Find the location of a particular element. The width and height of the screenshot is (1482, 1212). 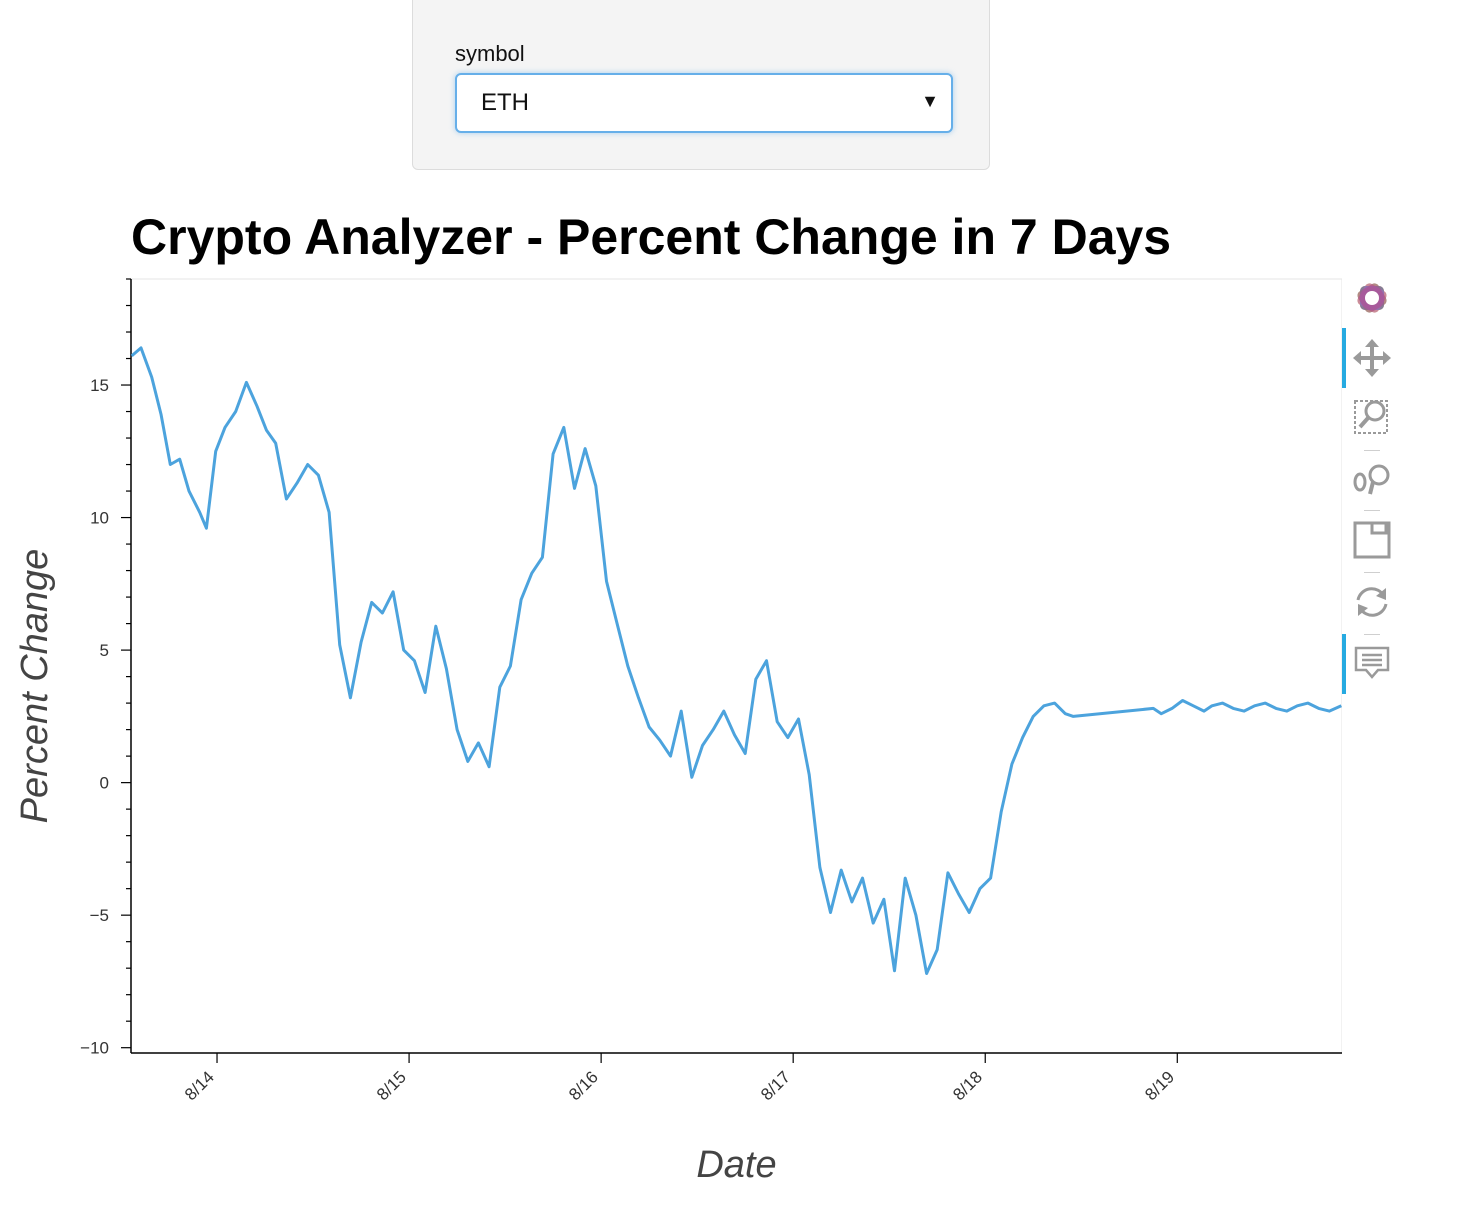

symbol-select: ETH ▼ is located at coordinates (704, 103).